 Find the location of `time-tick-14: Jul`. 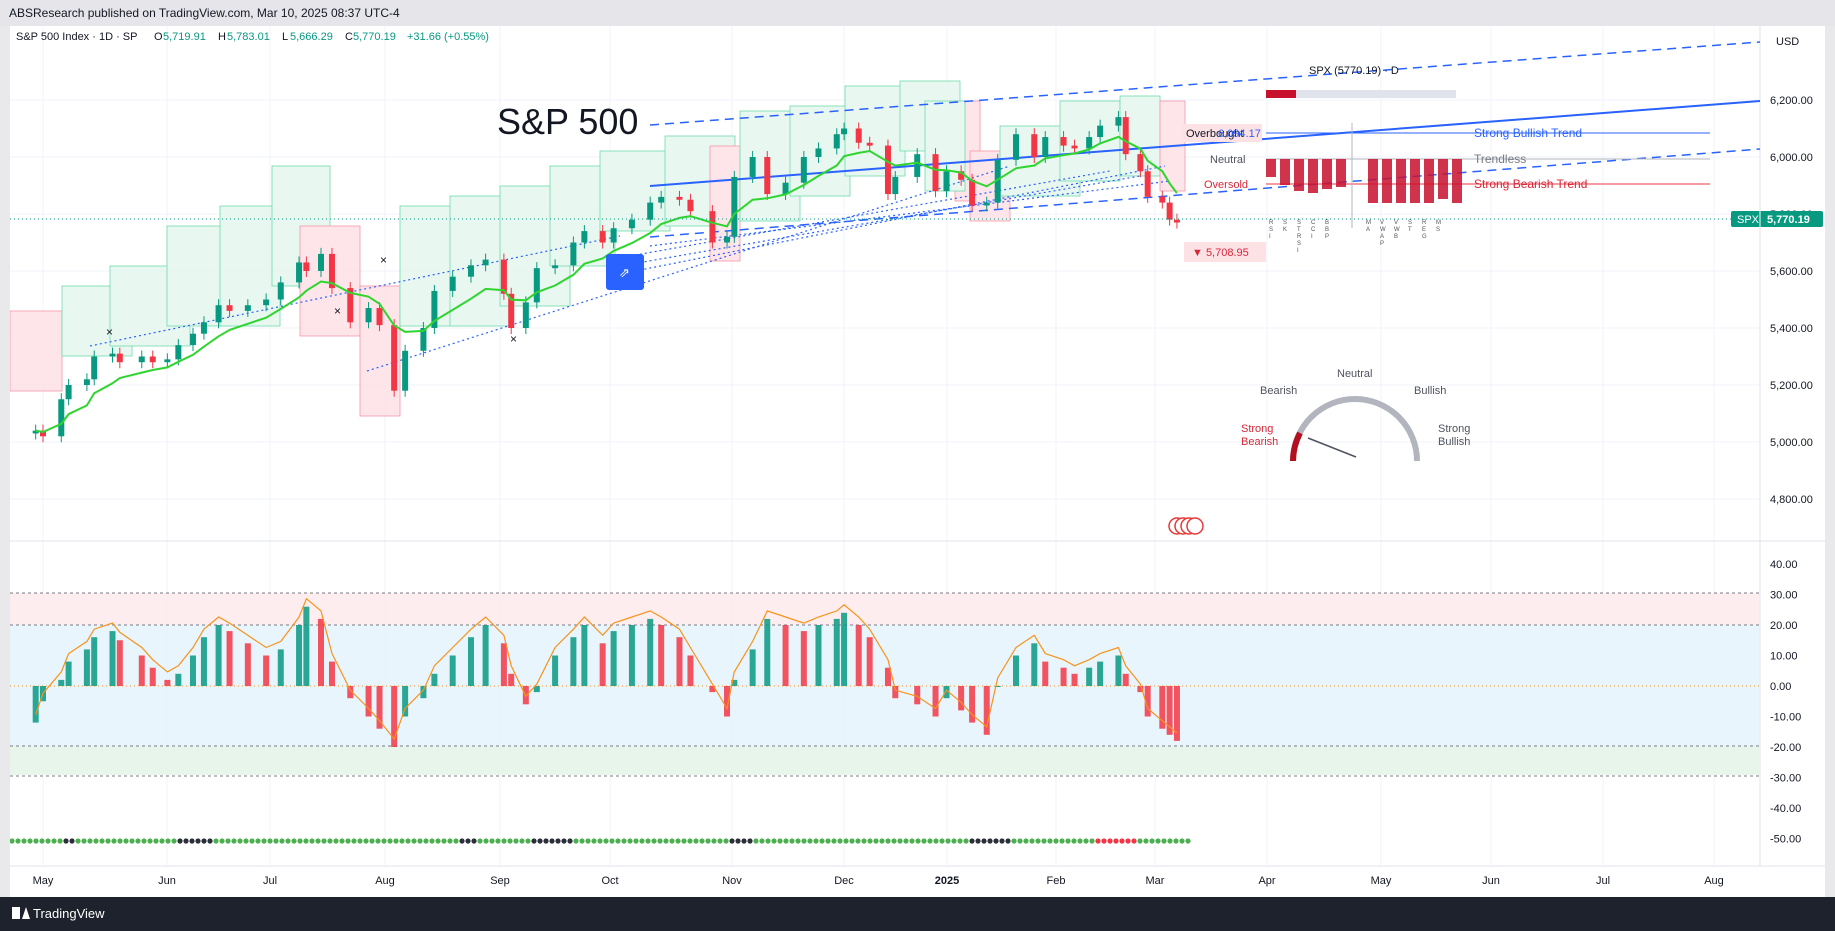

time-tick-14: Jul is located at coordinates (1603, 881).